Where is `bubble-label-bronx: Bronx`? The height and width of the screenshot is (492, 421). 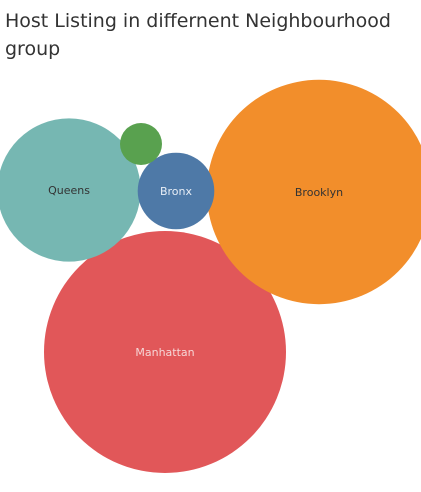
bubble-label-bronx: Bronx is located at coordinates (176, 191).